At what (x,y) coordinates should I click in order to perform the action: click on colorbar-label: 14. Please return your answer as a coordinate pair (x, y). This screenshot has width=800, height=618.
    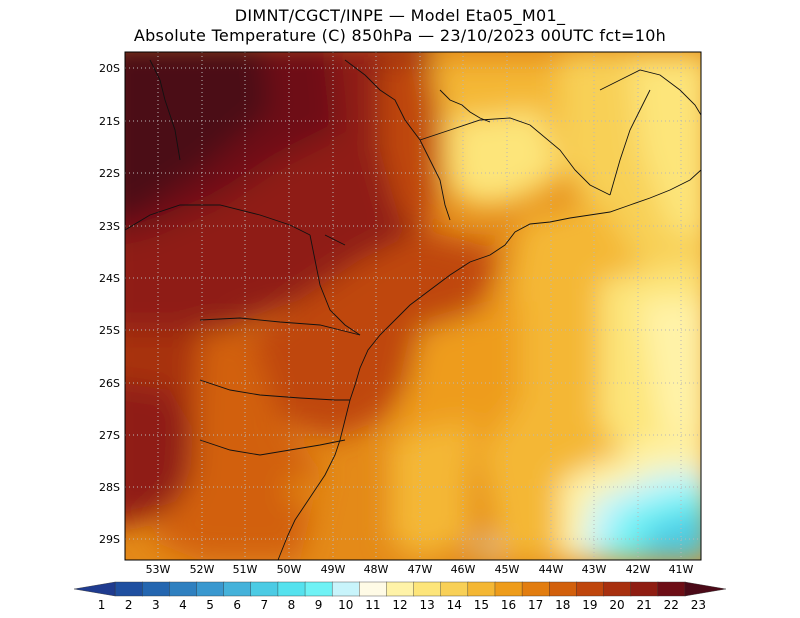
    Looking at the image, I should click on (454, 605).